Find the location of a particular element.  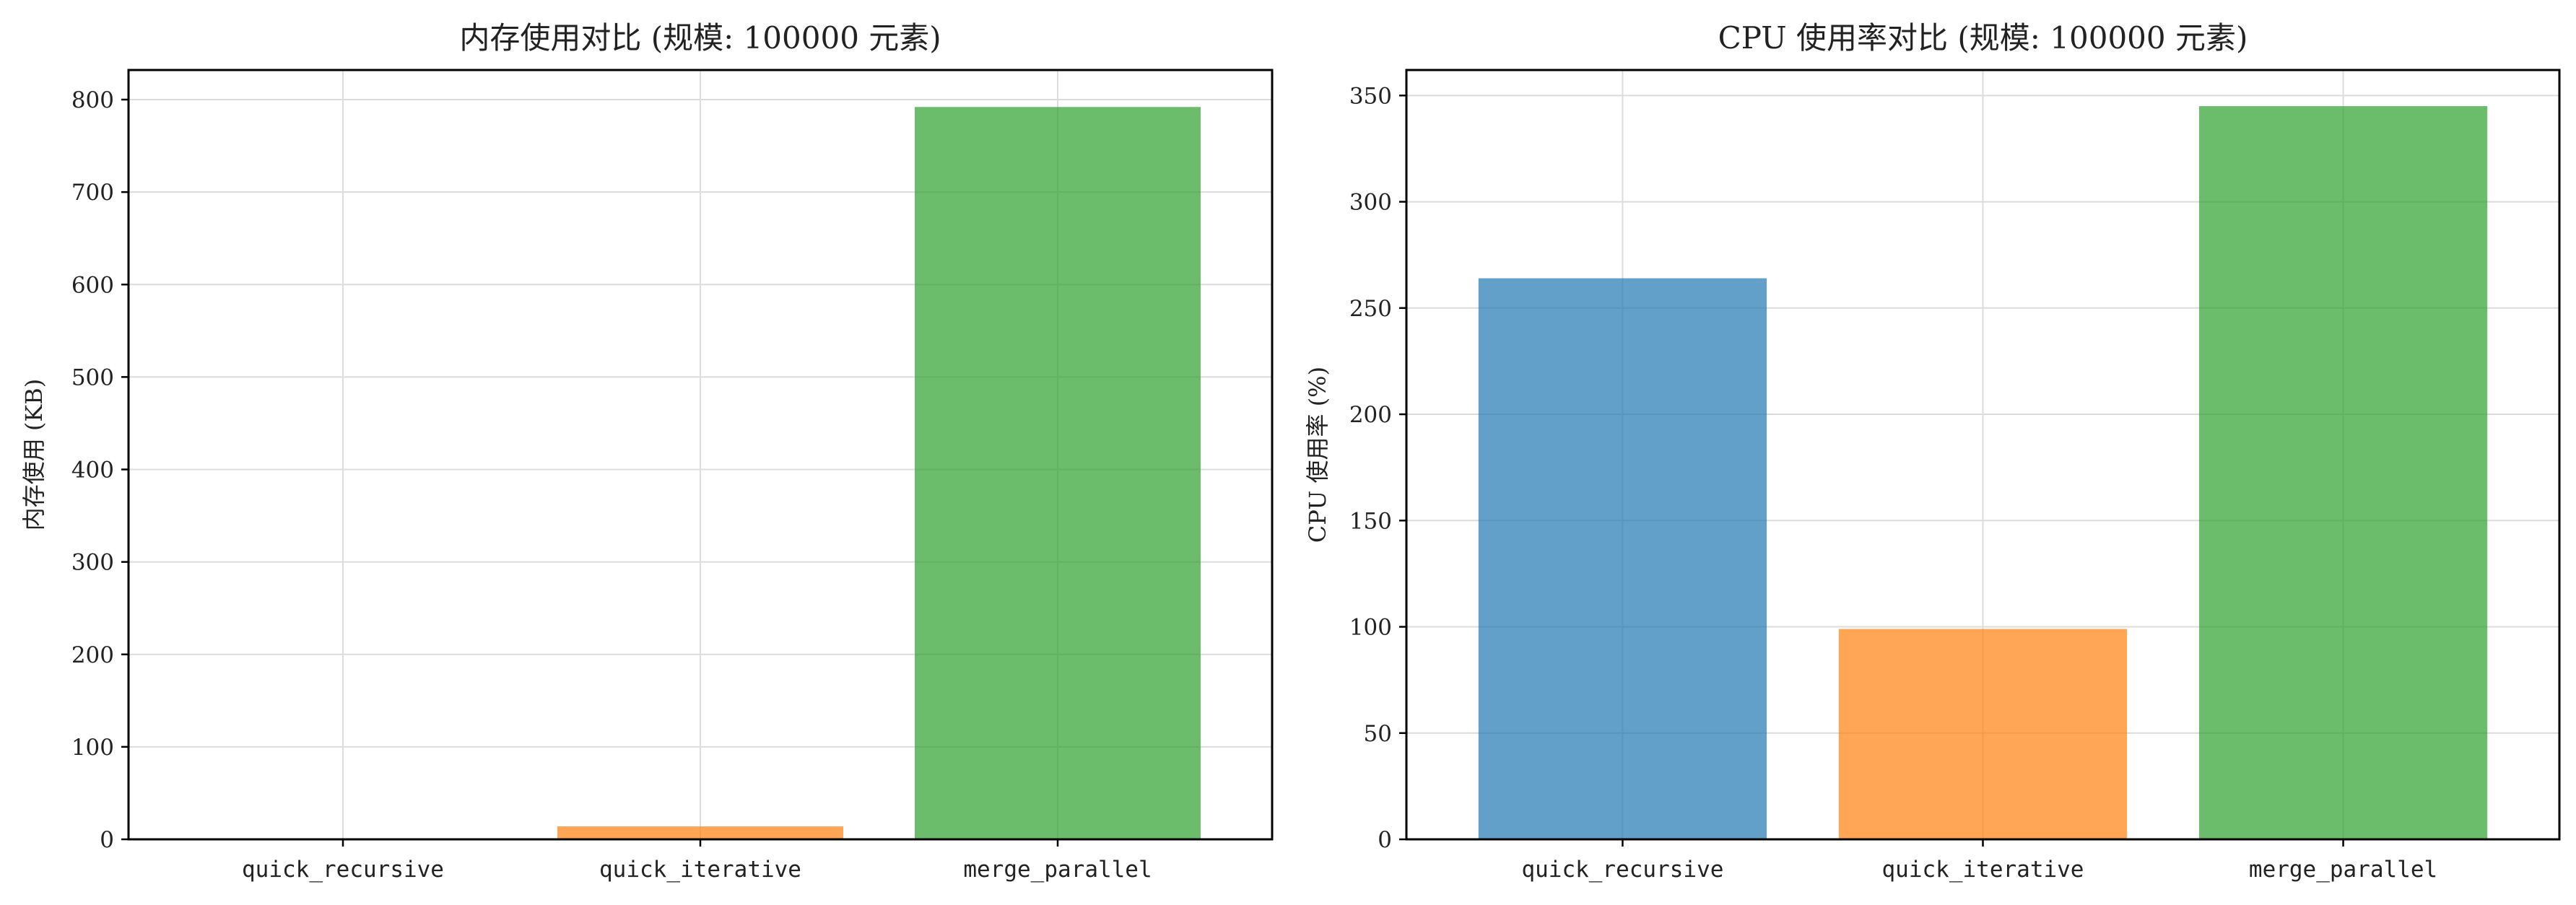

chart-title: CPU 使用率对比 (规模: 100000 元素) is located at coordinates (1983, 38).